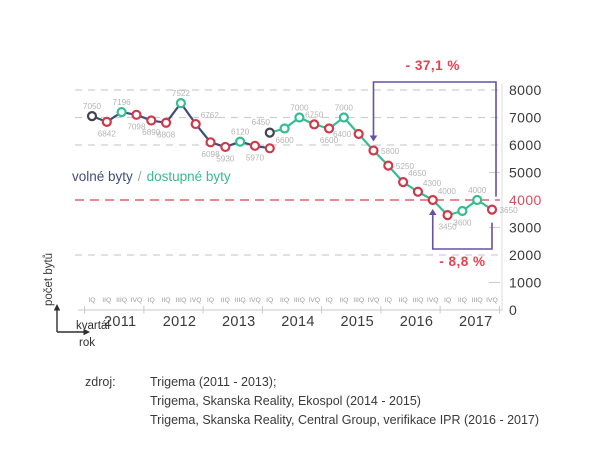  What do you see at coordinates (120, 322) in the screenshot?
I see `year-label: 2011` at bounding box center [120, 322].